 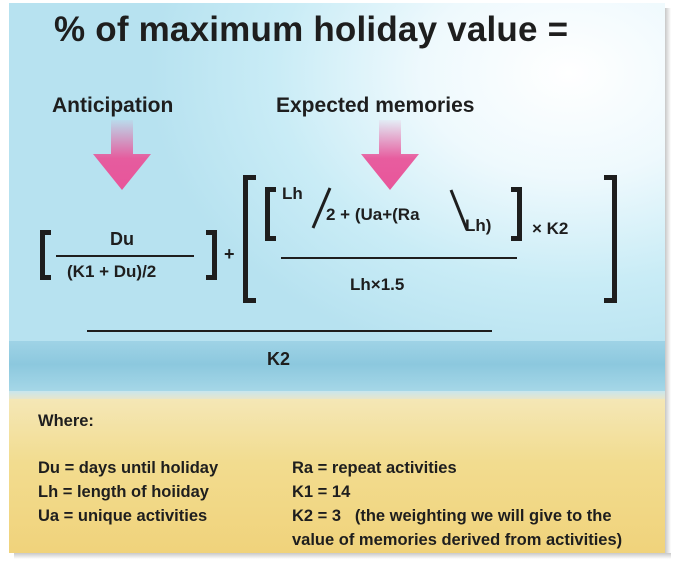 I want to click on memories-fraction-bar, so click(x=399, y=258).